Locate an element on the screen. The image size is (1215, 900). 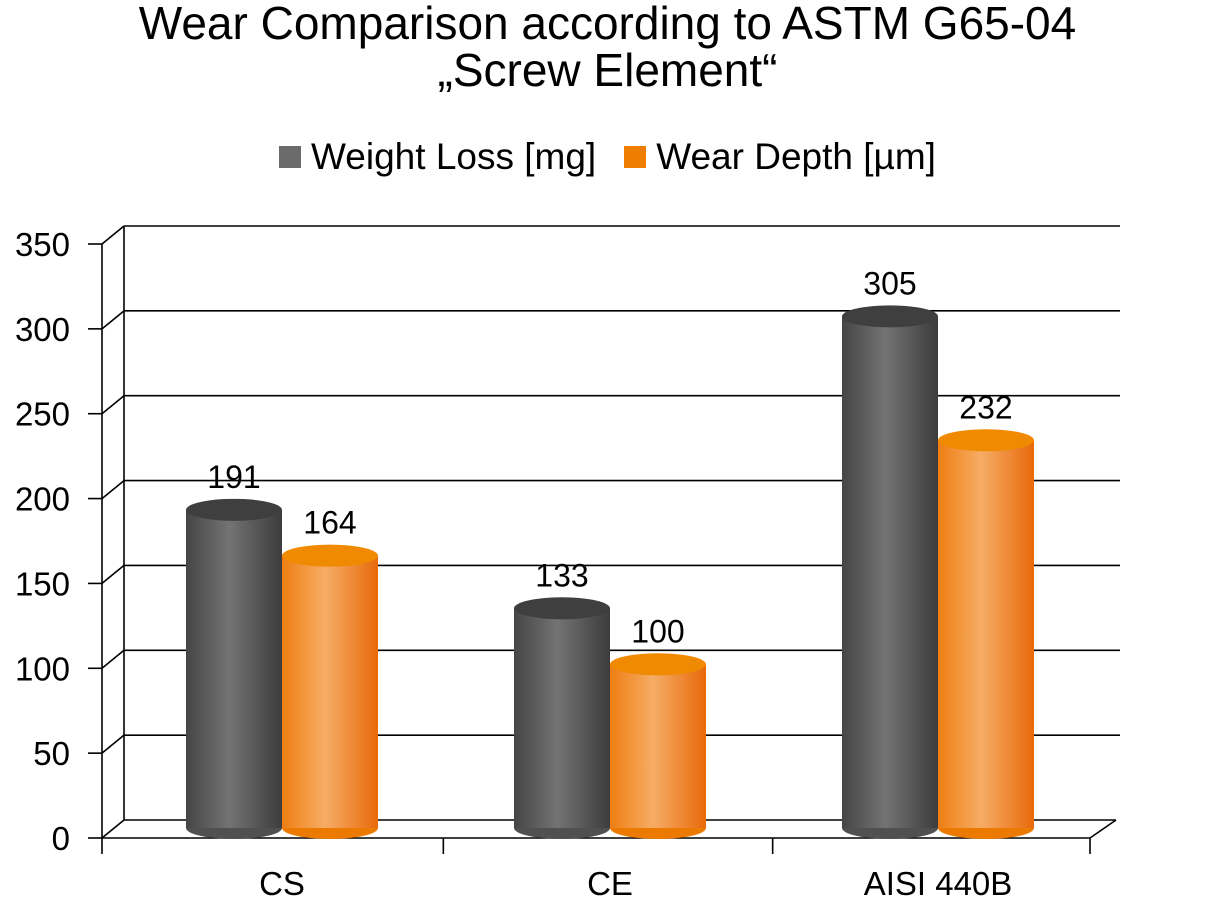
legend-label-wear-depth: Wear Depth [µm] is located at coordinates (796, 156).